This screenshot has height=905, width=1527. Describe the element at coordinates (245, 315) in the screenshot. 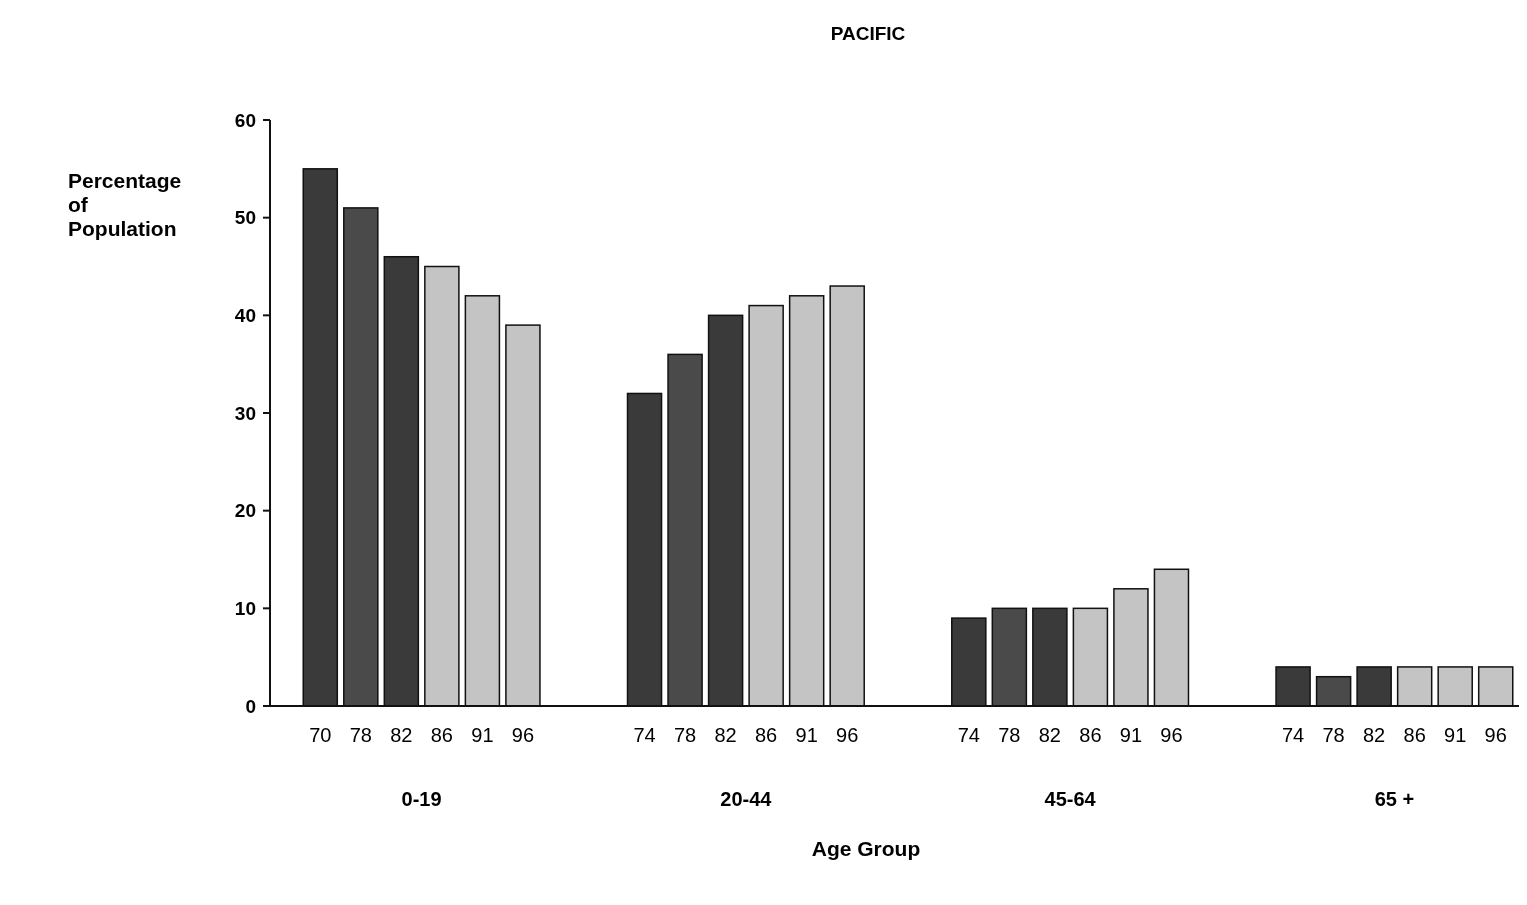

I see `y-tick-label: 40` at that location.